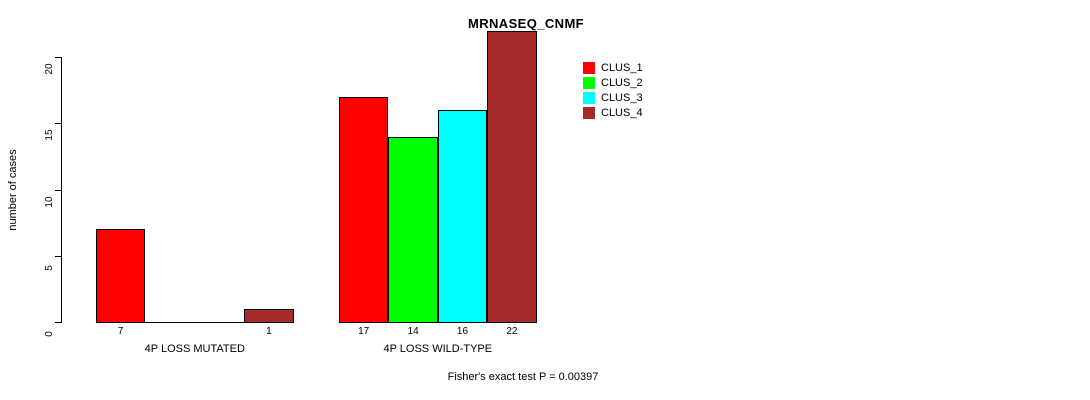 The height and width of the screenshot is (400, 1090). What do you see at coordinates (622, 82) in the screenshot?
I see `legend-item-label: CLUS_2` at bounding box center [622, 82].